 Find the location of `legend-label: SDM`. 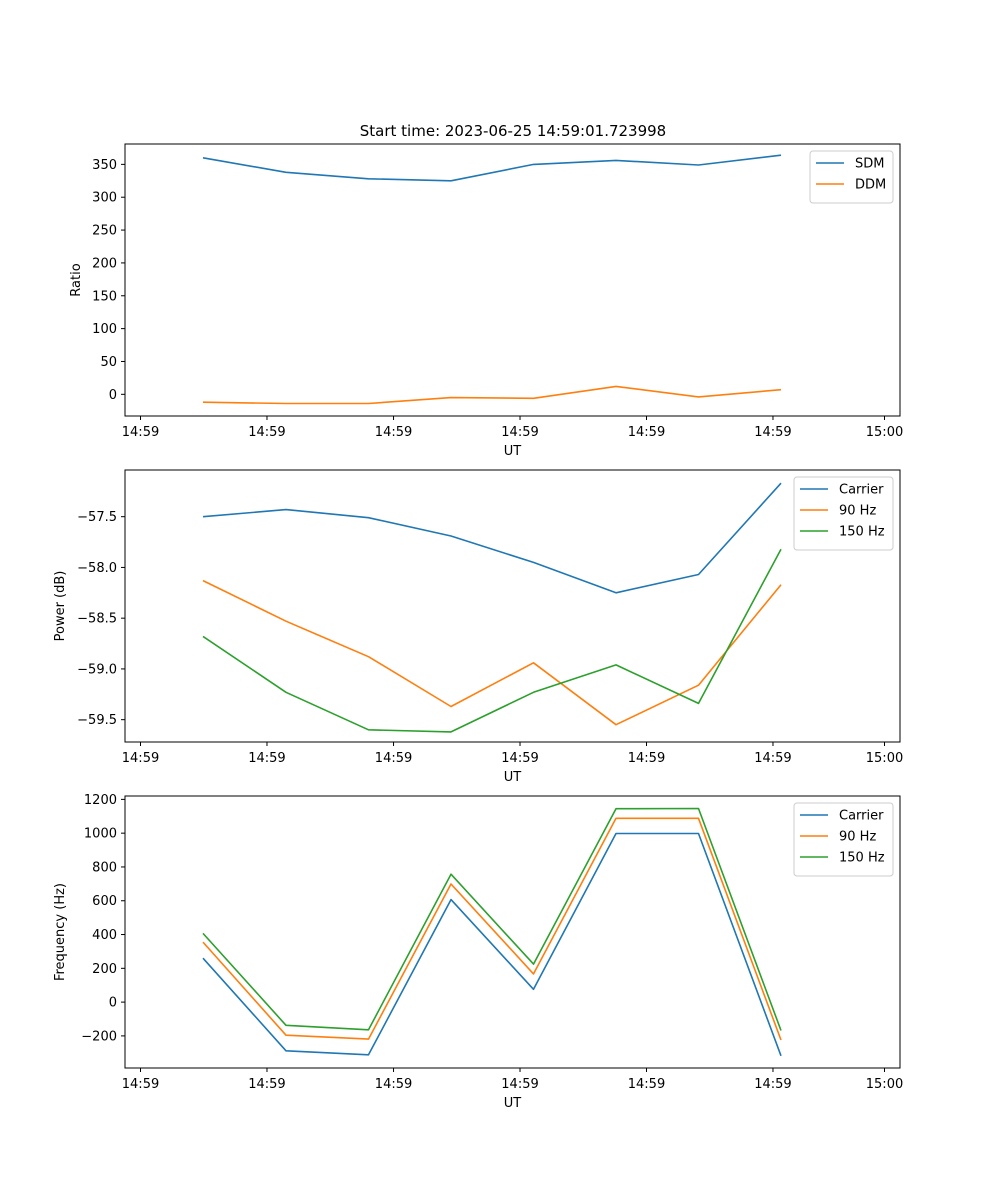

legend-label: SDM is located at coordinates (869, 164).